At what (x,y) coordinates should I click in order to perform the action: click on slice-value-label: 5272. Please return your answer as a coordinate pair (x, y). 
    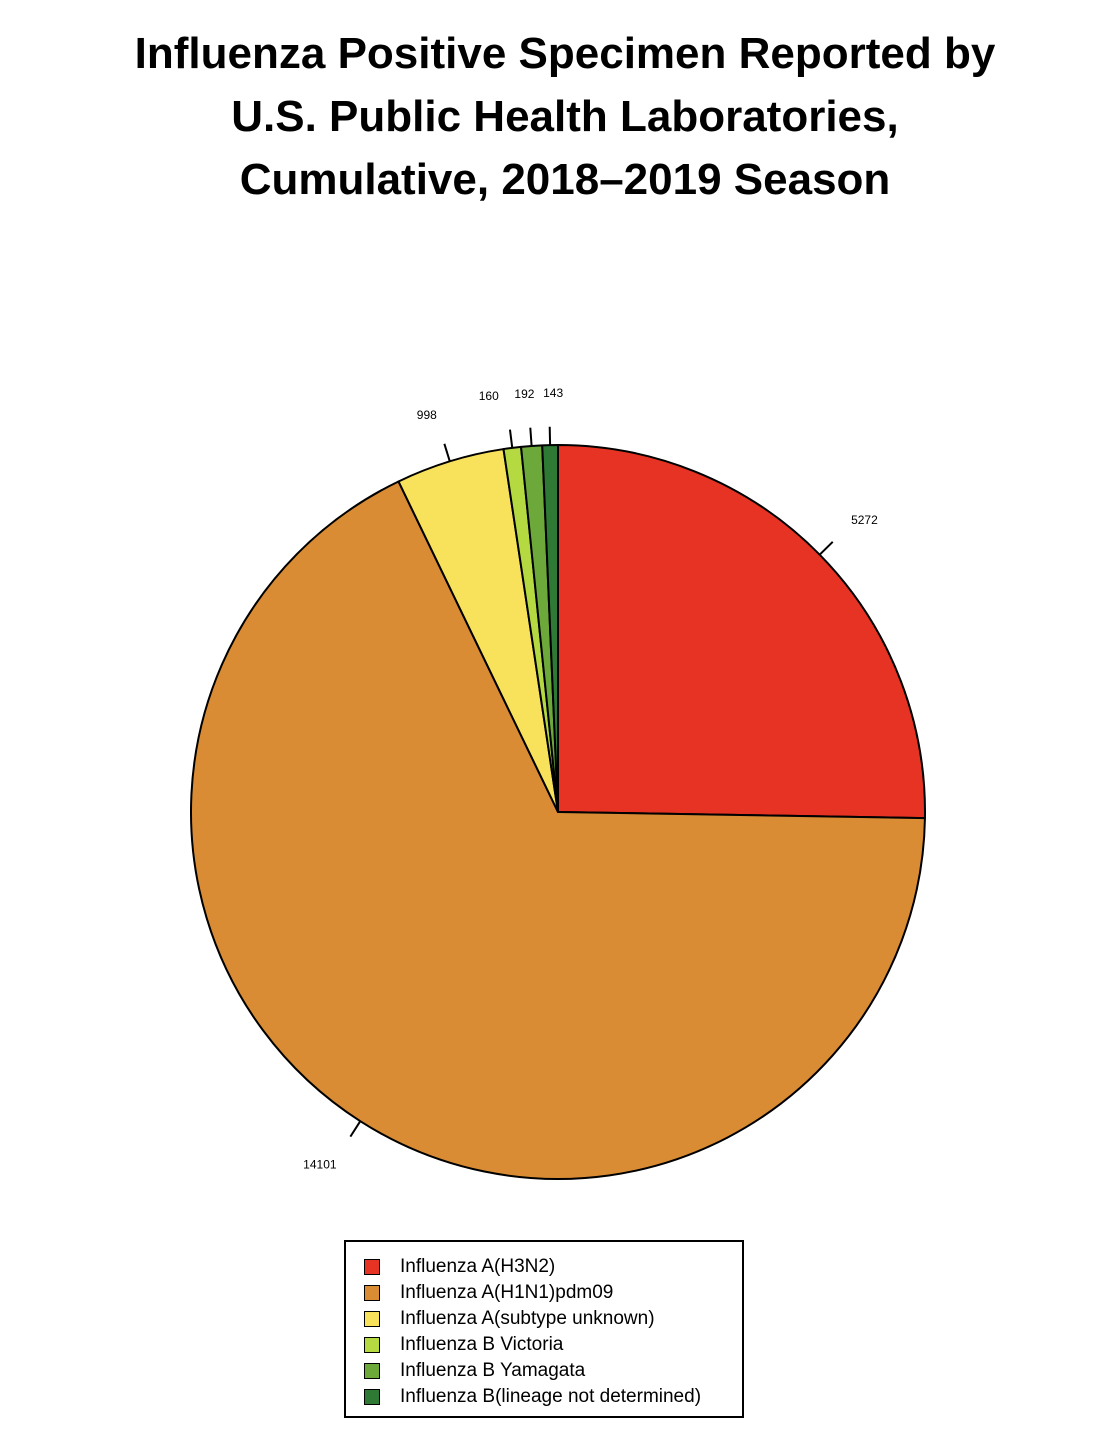
    Looking at the image, I should click on (864, 520).